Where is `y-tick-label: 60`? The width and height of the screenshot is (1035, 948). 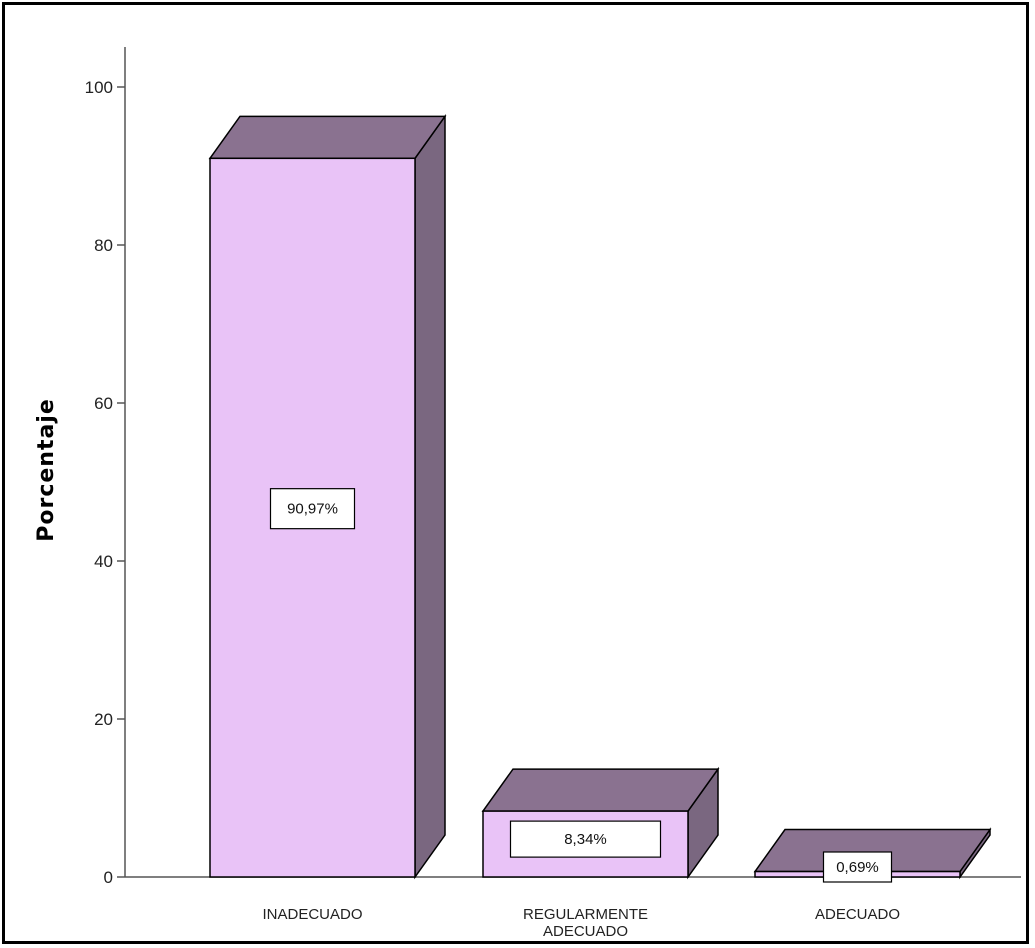 y-tick-label: 60 is located at coordinates (103, 403).